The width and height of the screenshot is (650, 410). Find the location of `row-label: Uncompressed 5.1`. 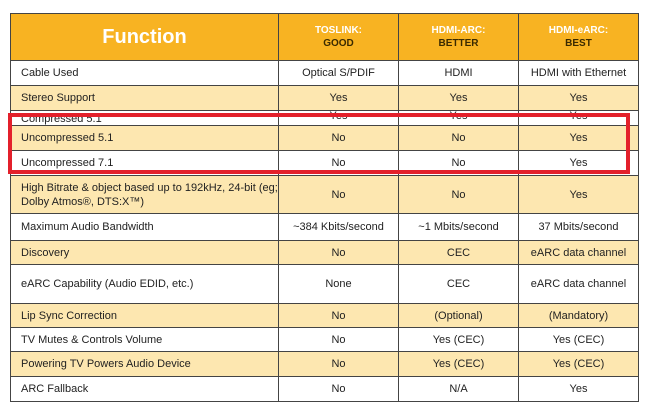

row-label: Uncompressed 5.1 is located at coordinates (144, 138).